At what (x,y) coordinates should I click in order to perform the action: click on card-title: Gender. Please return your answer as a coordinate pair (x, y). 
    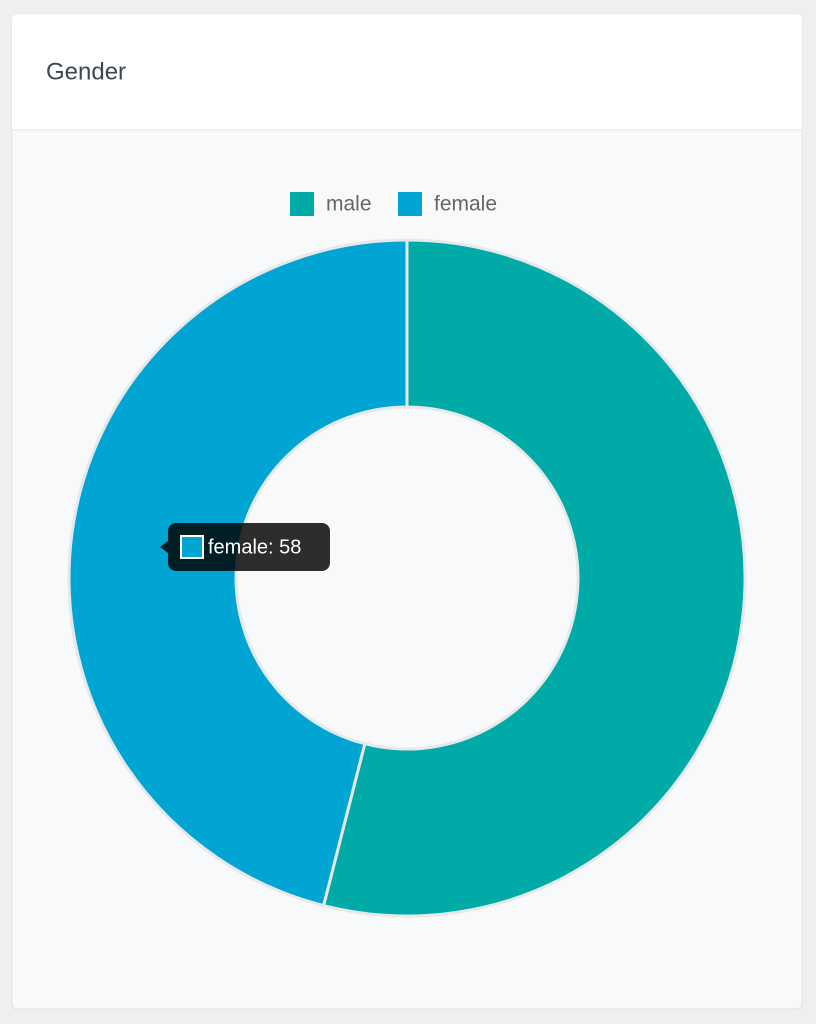
    Looking at the image, I should click on (86, 71).